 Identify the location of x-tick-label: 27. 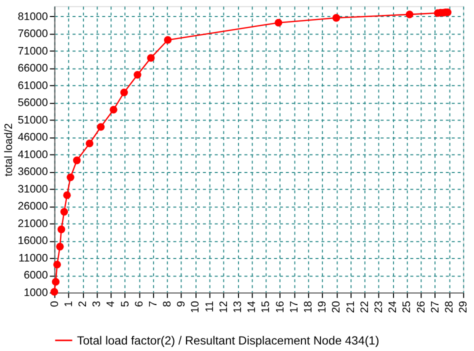
(435, 307).